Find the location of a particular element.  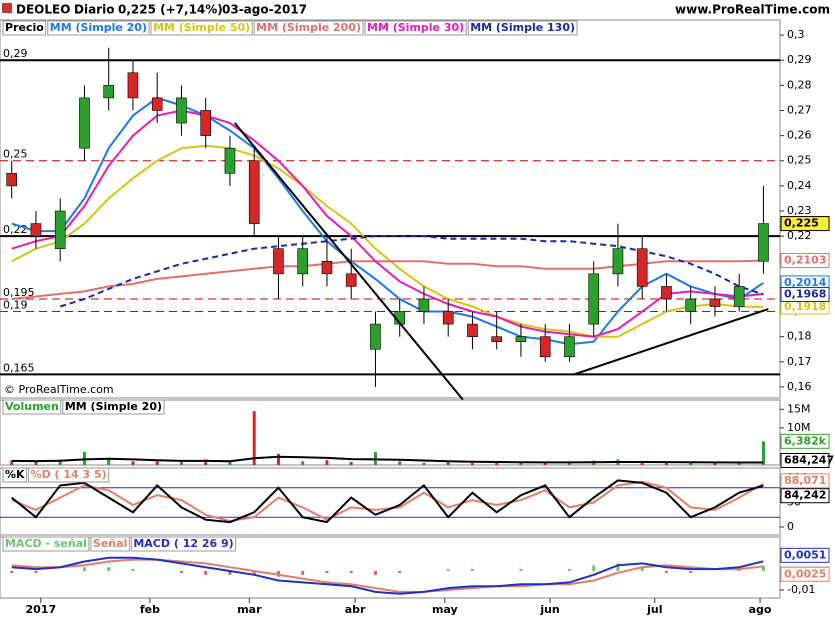

macd-signal-label: 0,0025 is located at coordinates (805, 573).